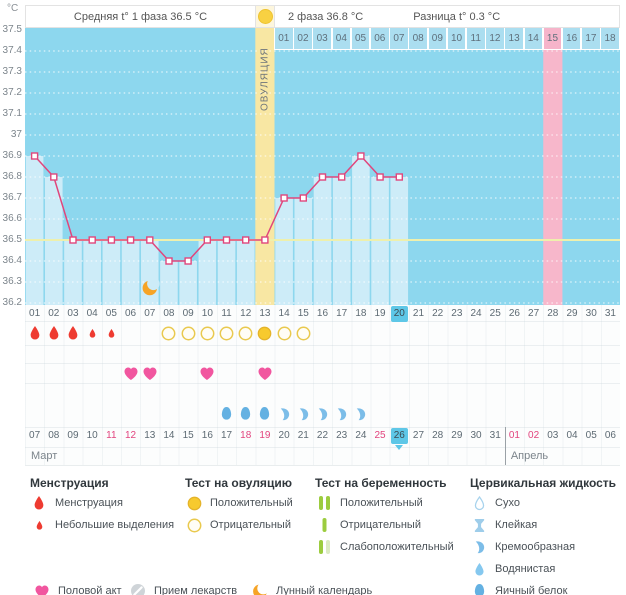  What do you see at coordinates (131, 435) in the screenshot?
I see `calendar-date-cell: 12` at bounding box center [131, 435].